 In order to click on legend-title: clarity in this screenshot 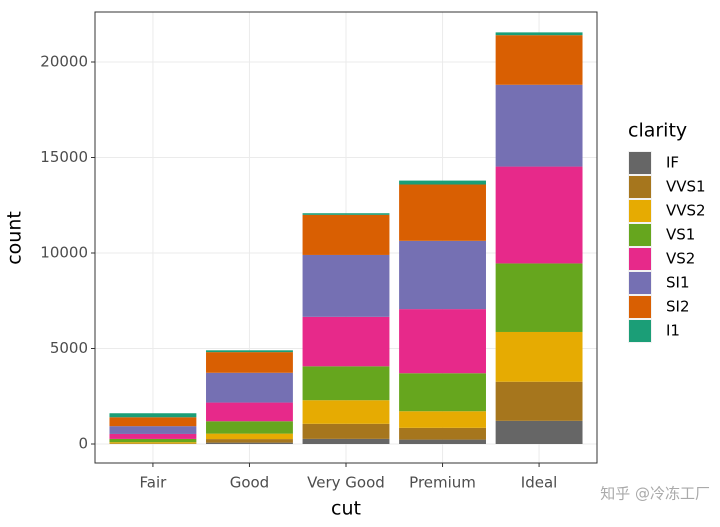, I will do `click(657, 131)`.